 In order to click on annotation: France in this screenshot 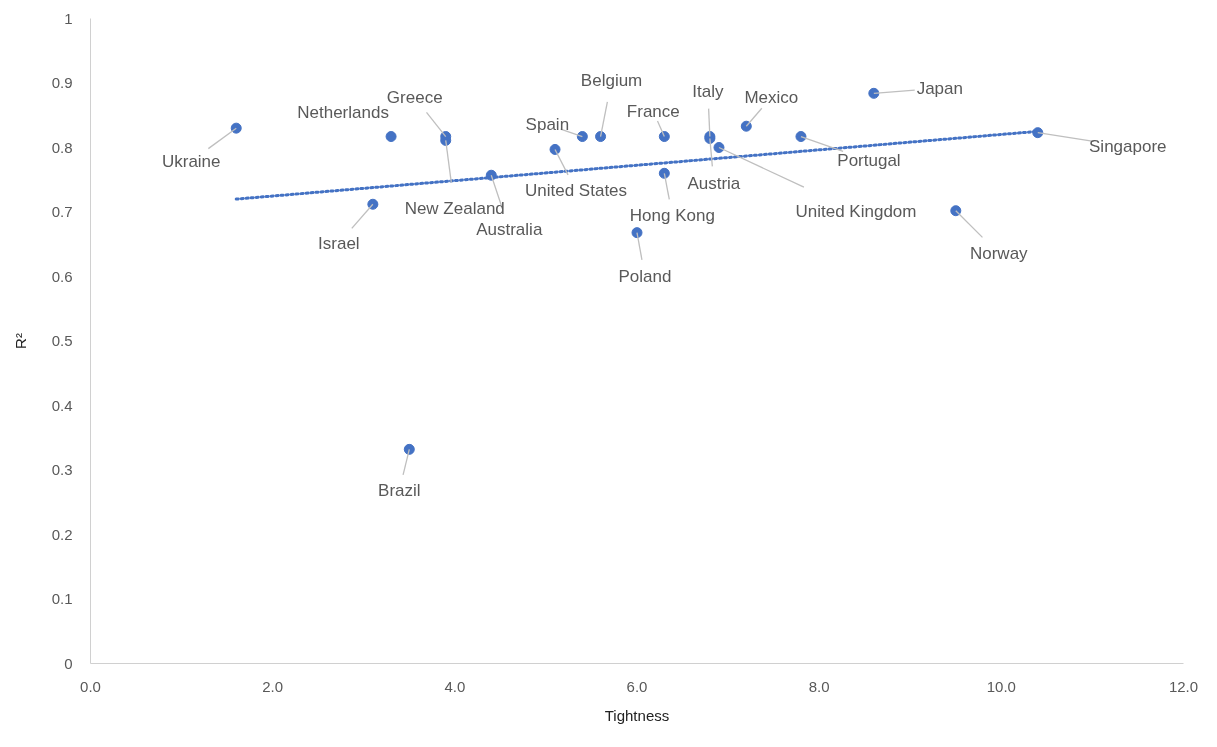, I will do `click(653, 112)`.